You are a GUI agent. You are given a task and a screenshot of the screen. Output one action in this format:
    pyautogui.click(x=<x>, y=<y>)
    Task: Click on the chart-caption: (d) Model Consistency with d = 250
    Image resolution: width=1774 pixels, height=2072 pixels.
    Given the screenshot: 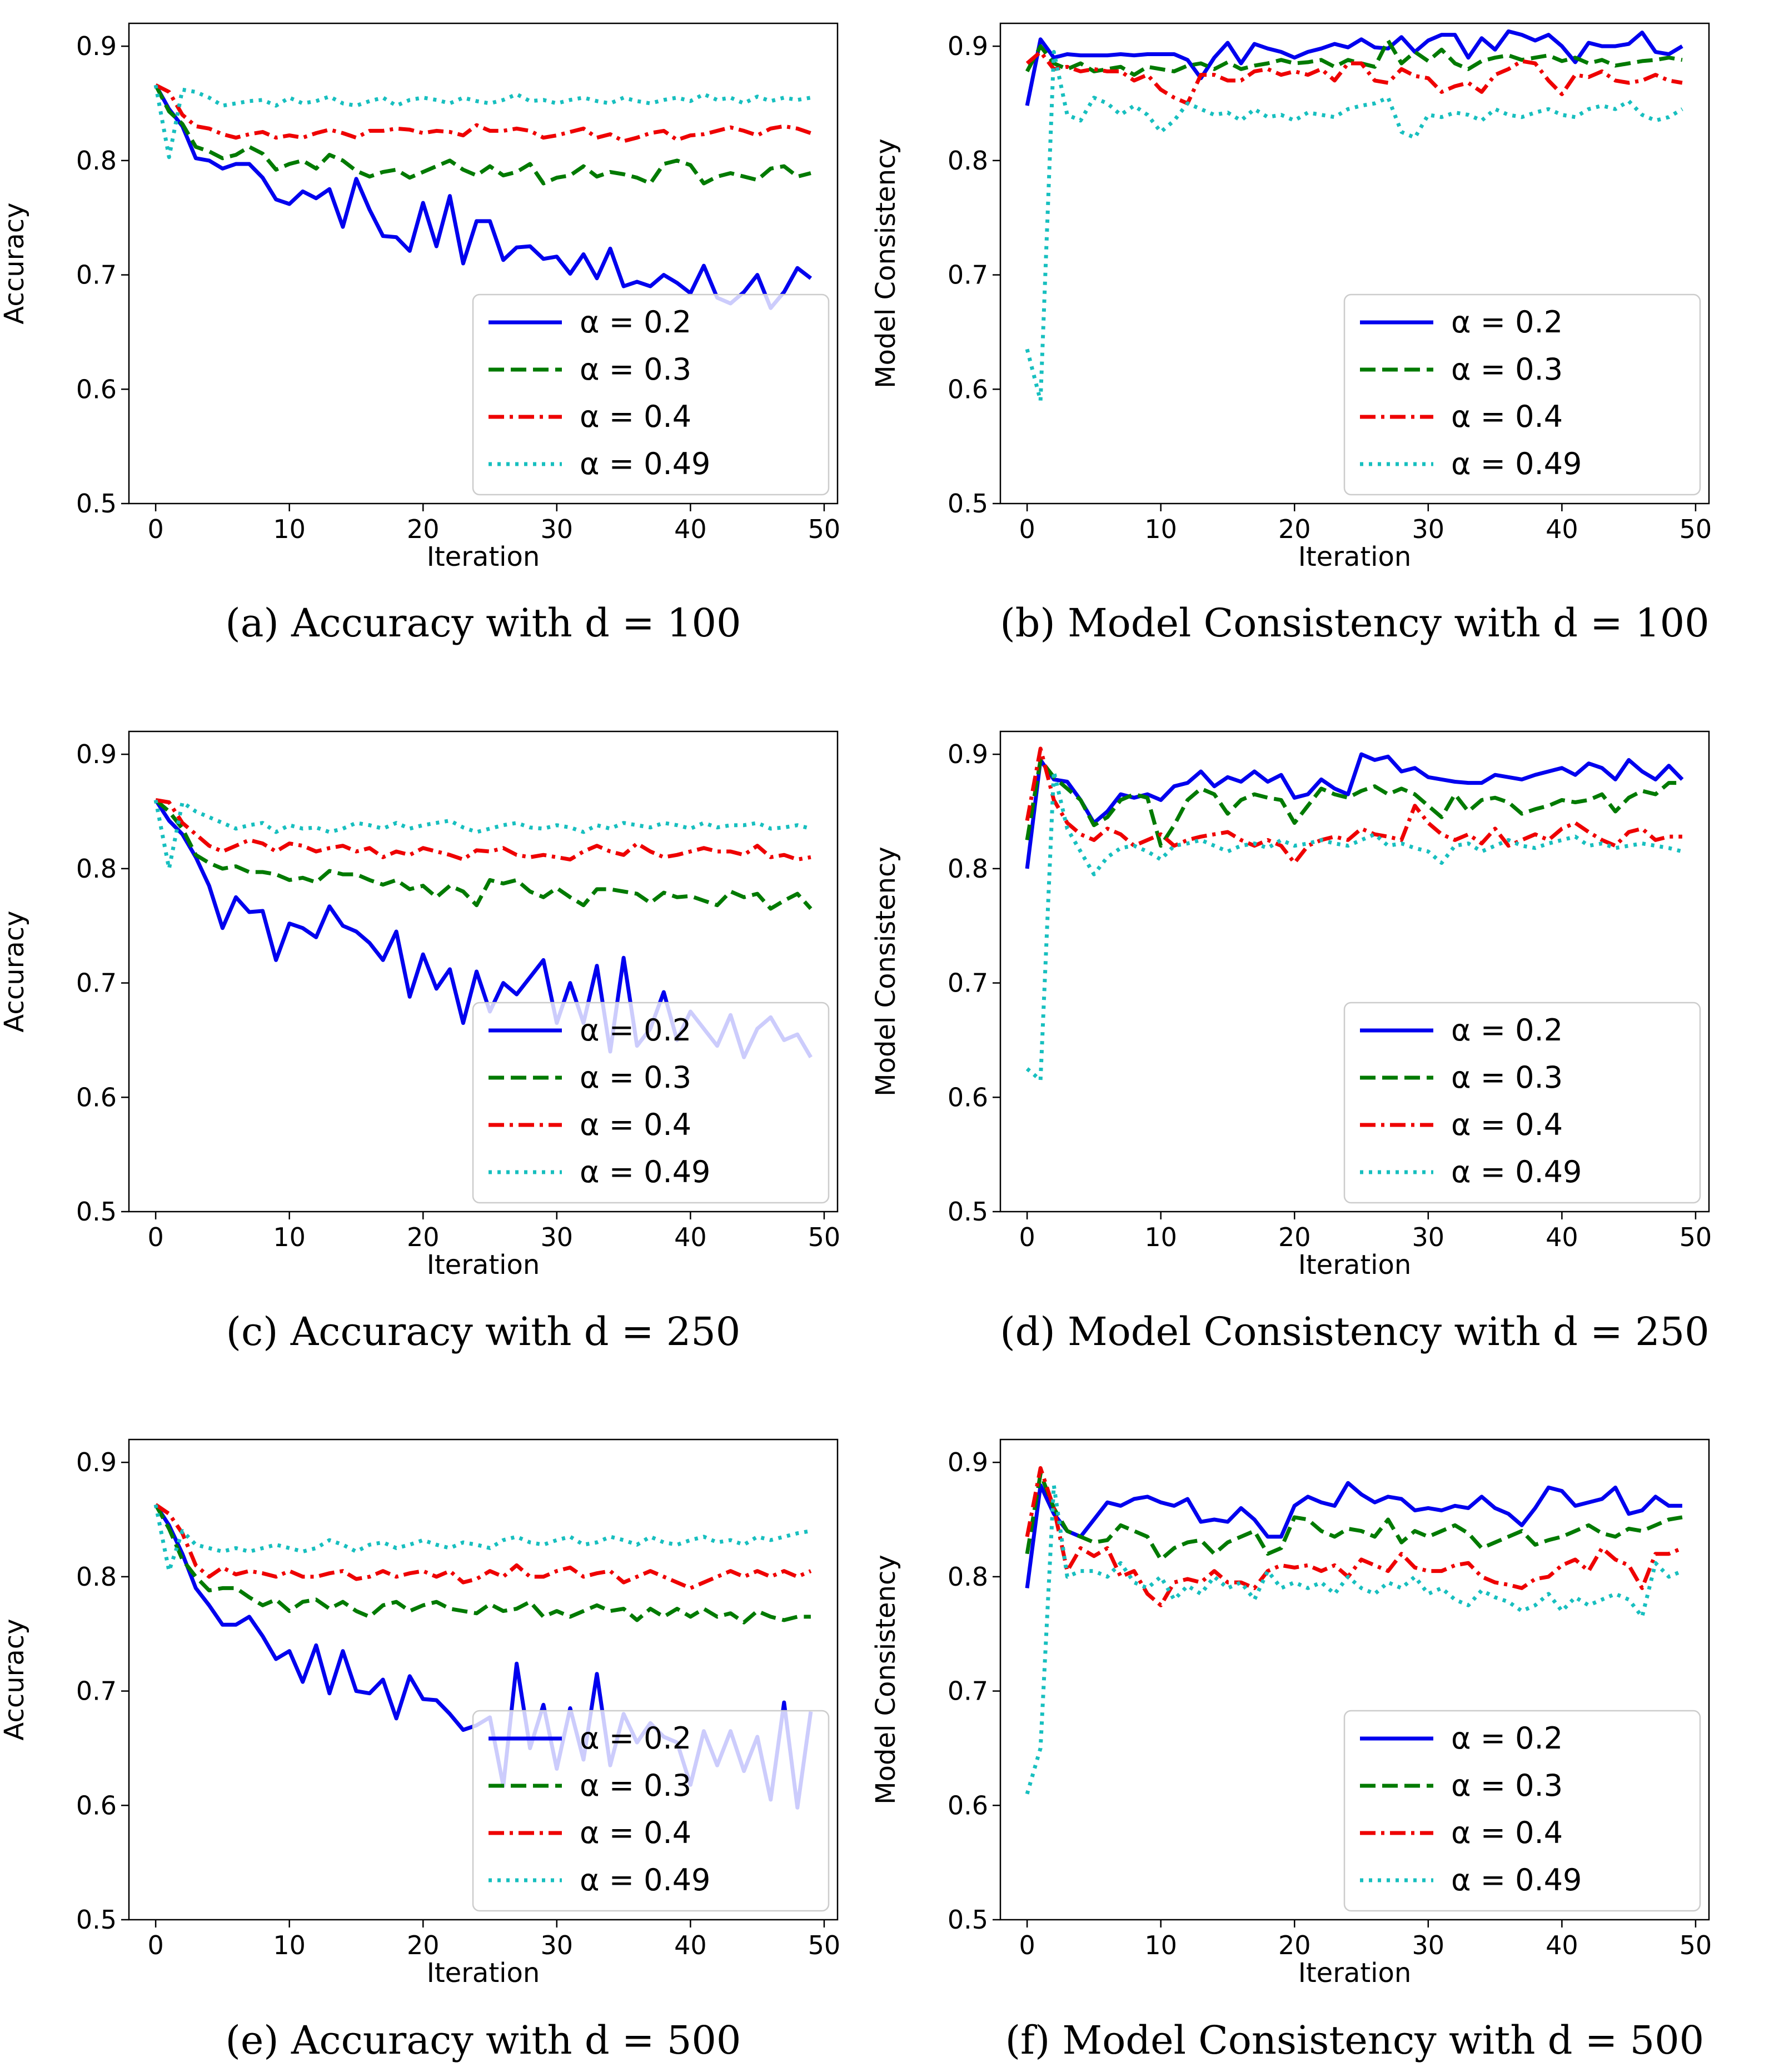 What is the action you would take?
    pyautogui.click(x=1354, y=1331)
    